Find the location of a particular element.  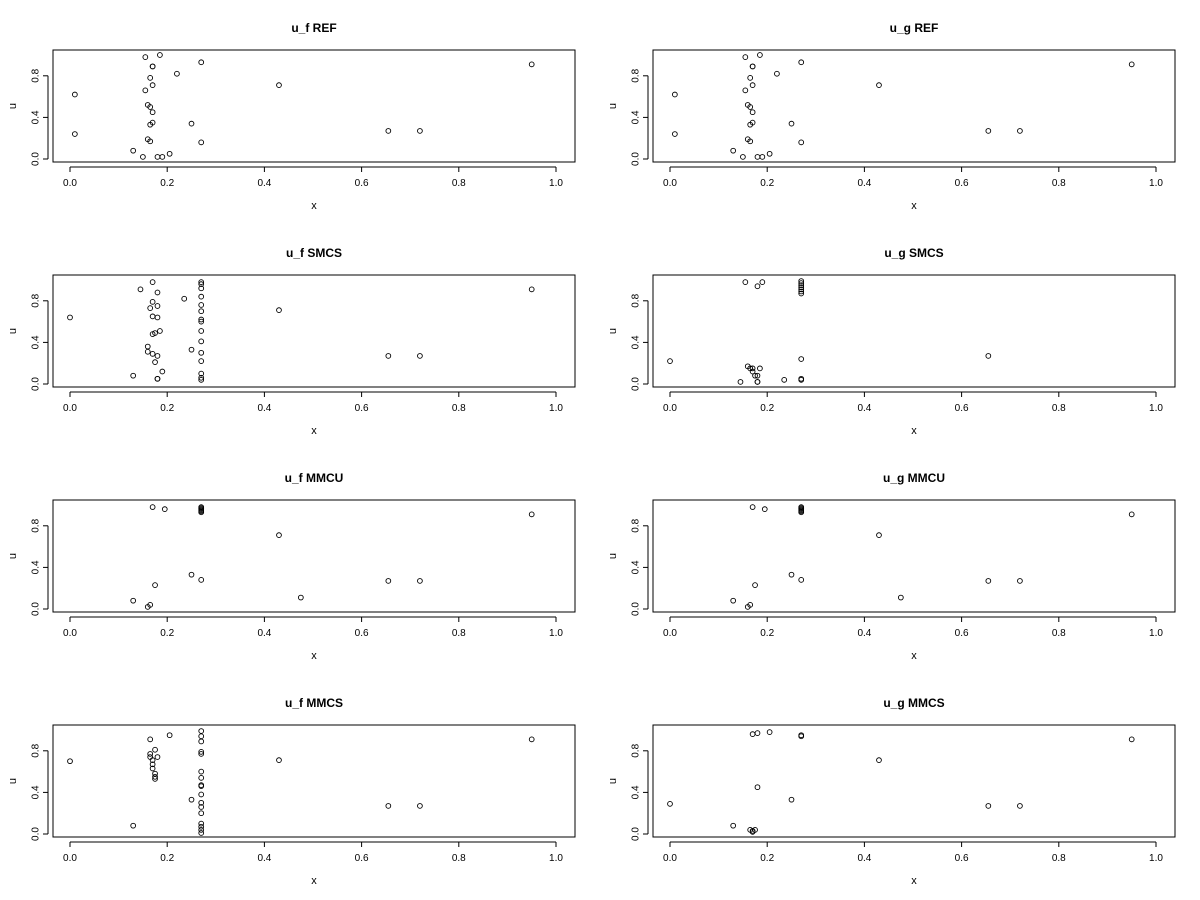

scatter-panel: u_g REF 0.0 0.2 0.4 0.6 0.8 1.0 x 0.0 0.4 0.8 u is located at coordinates (891, 116).